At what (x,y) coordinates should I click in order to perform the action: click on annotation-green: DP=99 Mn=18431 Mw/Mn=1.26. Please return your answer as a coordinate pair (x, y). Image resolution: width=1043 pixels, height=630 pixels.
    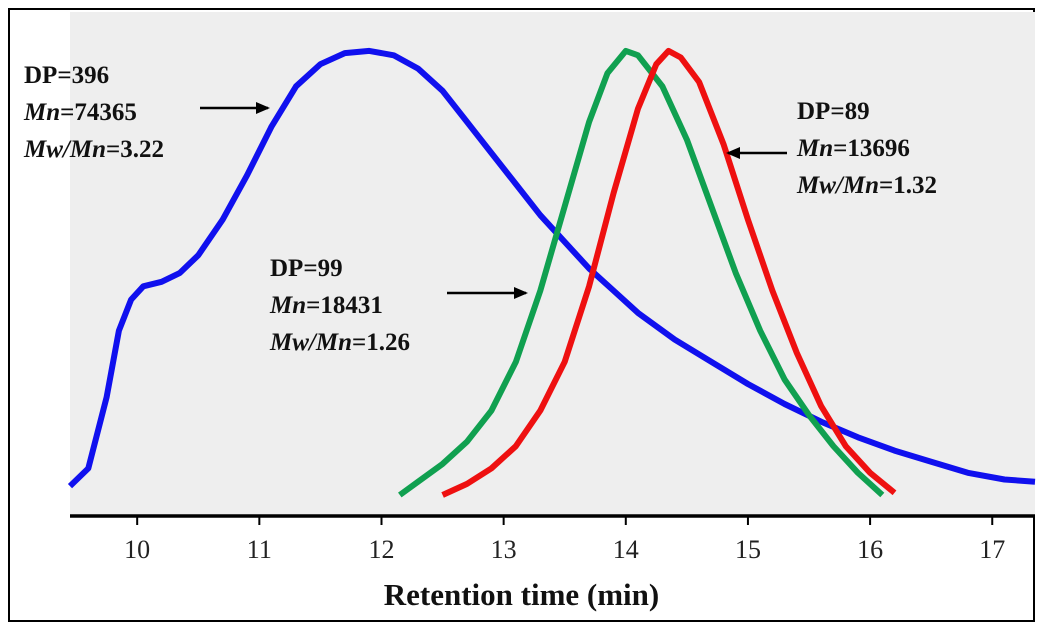
    Looking at the image, I should click on (340, 305).